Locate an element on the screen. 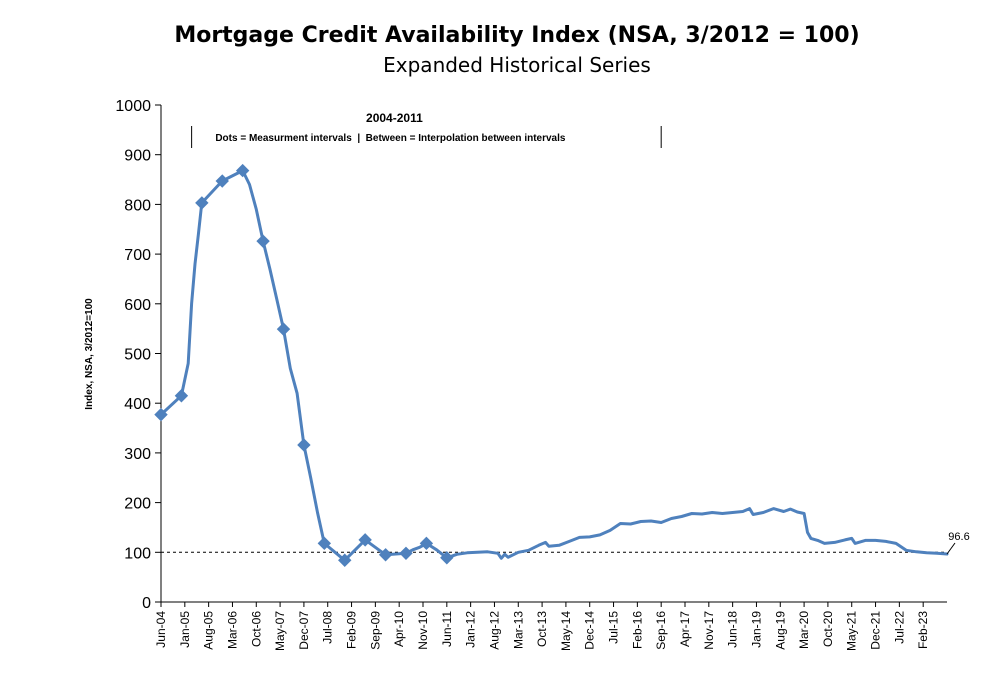  x-tick-label: Mar-06 is located at coordinates (232, 630).